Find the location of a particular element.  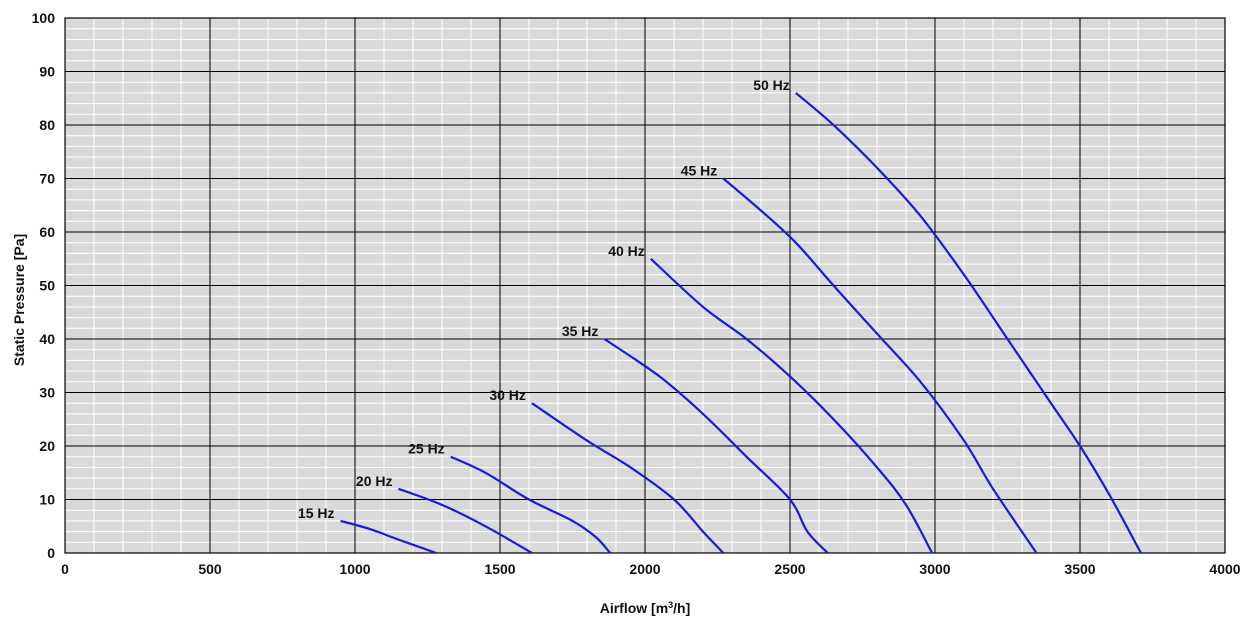

x-tick-label: 1500 is located at coordinates (499, 569).